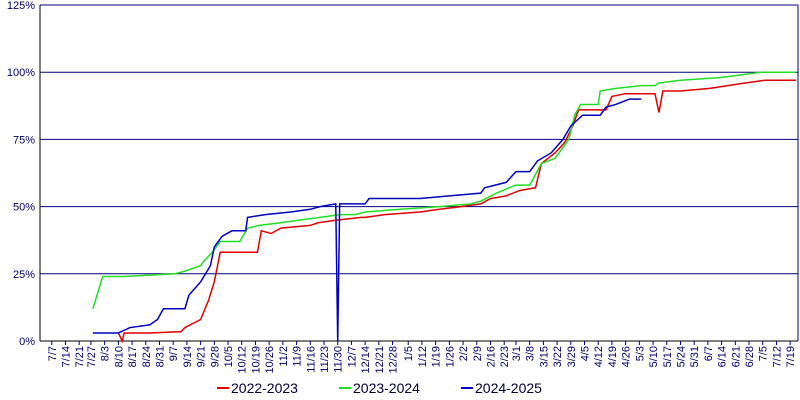 This screenshot has width=800, height=400. What do you see at coordinates (777, 356) in the screenshot?
I see `x-tick-label: 7/12` at bounding box center [777, 356].